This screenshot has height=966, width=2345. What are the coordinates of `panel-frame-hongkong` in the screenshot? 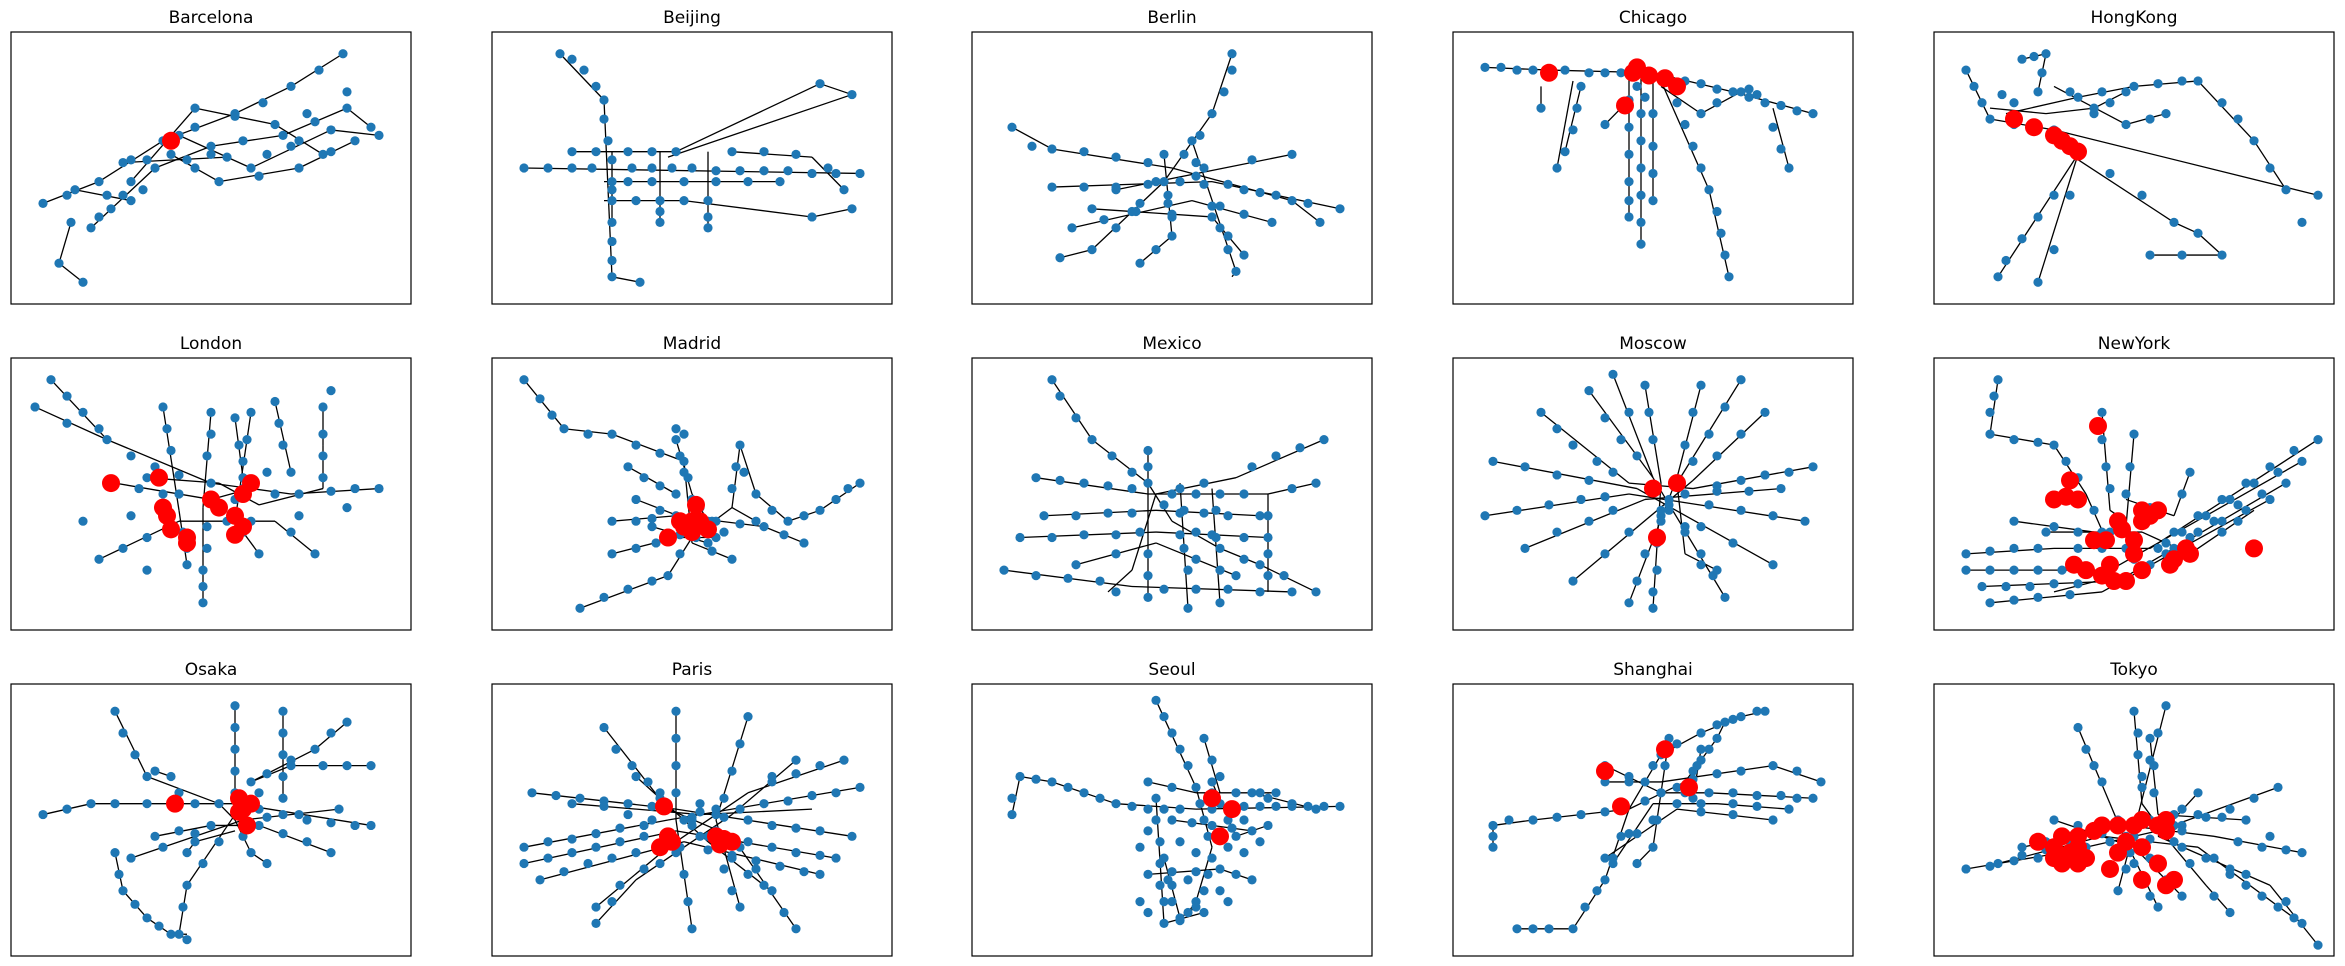 It's located at (2134, 168).